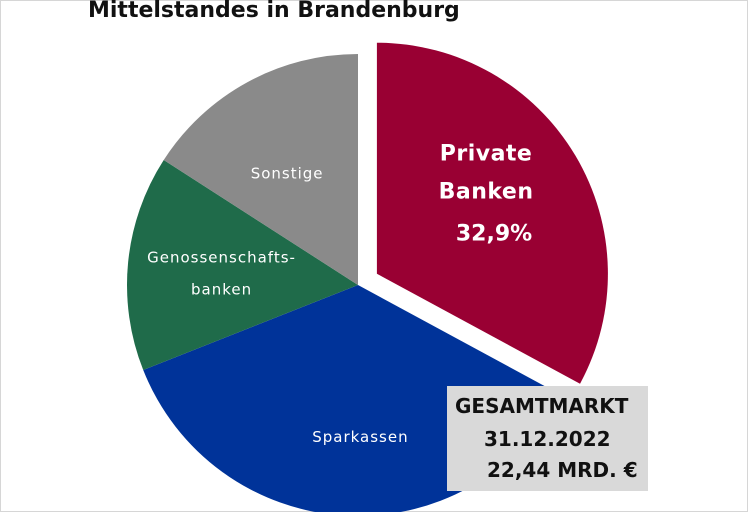 This screenshot has height=512, width=748. I want to click on info-box-date: 31.12.2022, so click(547, 439).